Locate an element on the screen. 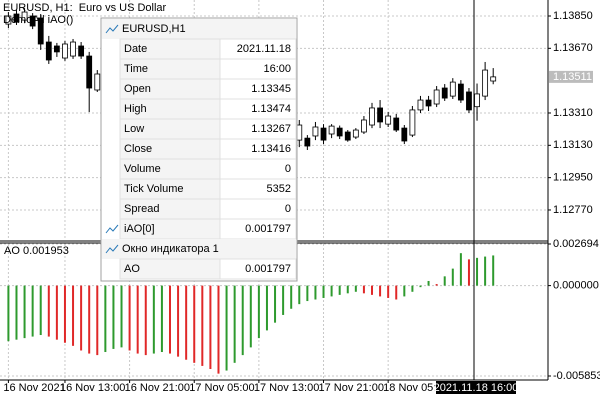 This screenshot has height=400, width=600. y-tick-label: 1.12950 is located at coordinates (573, 178).